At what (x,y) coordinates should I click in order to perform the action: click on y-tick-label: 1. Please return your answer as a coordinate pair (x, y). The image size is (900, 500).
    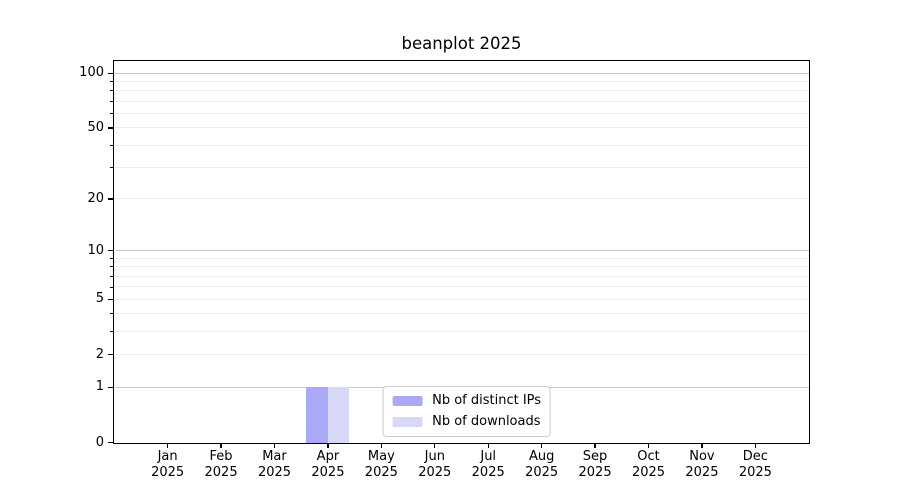
    Looking at the image, I should click on (99, 387).